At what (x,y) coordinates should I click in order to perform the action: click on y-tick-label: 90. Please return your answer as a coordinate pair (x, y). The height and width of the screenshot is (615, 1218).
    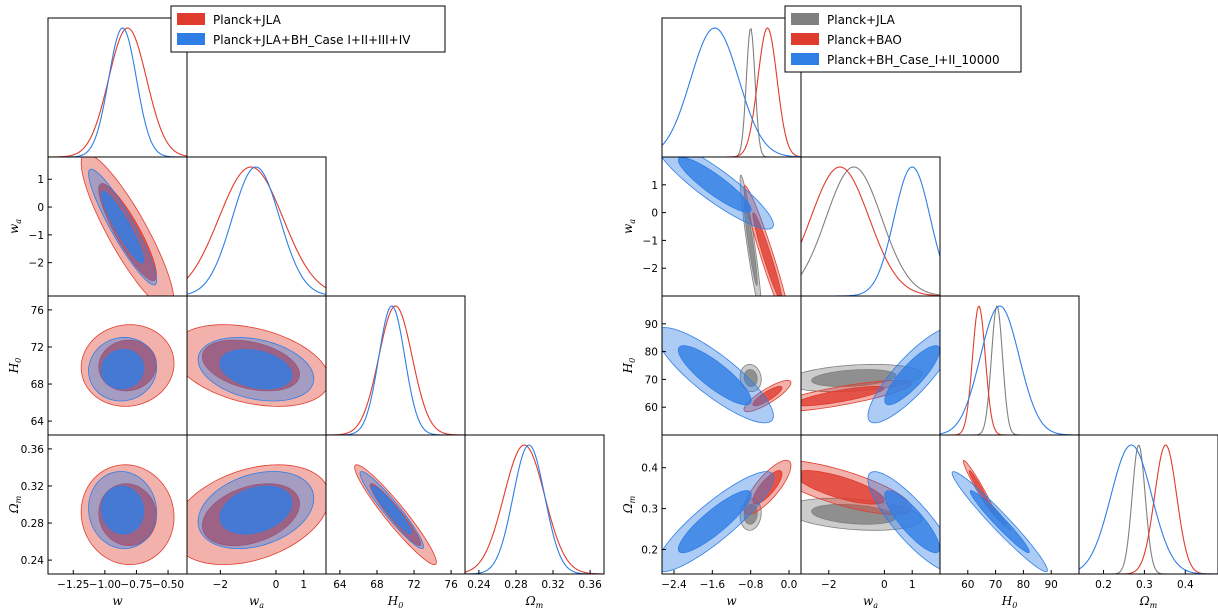
    Looking at the image, I should click on (651, 325).